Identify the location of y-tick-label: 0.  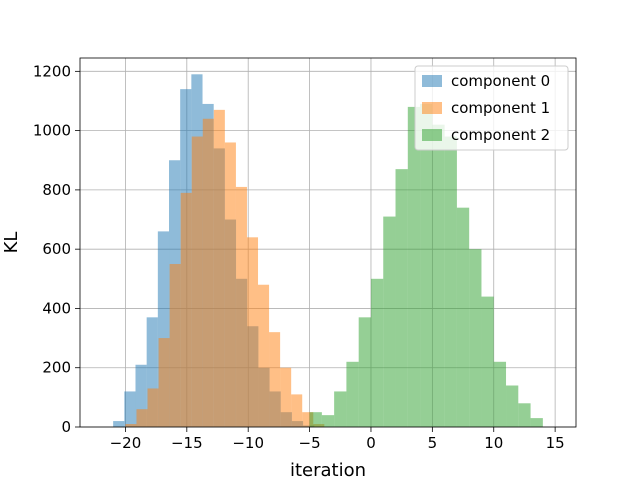
(66, 427).